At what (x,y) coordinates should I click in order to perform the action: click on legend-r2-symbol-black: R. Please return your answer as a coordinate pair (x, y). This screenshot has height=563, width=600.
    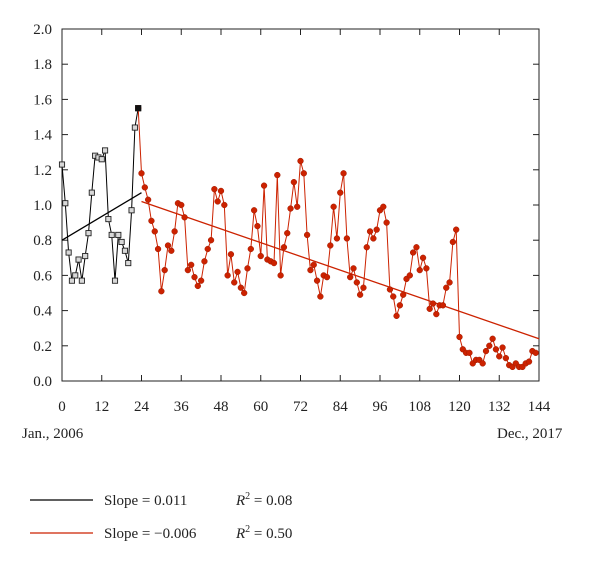
    Looking at the image, I should click on (240, 501).